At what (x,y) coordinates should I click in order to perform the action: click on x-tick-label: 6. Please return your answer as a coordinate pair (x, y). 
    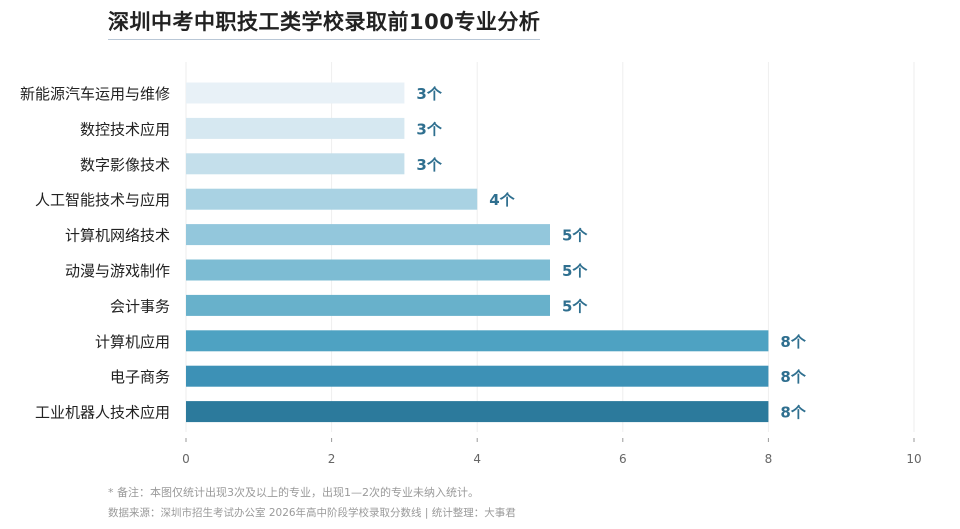
    Looking at the image, I should click on (623, 459).